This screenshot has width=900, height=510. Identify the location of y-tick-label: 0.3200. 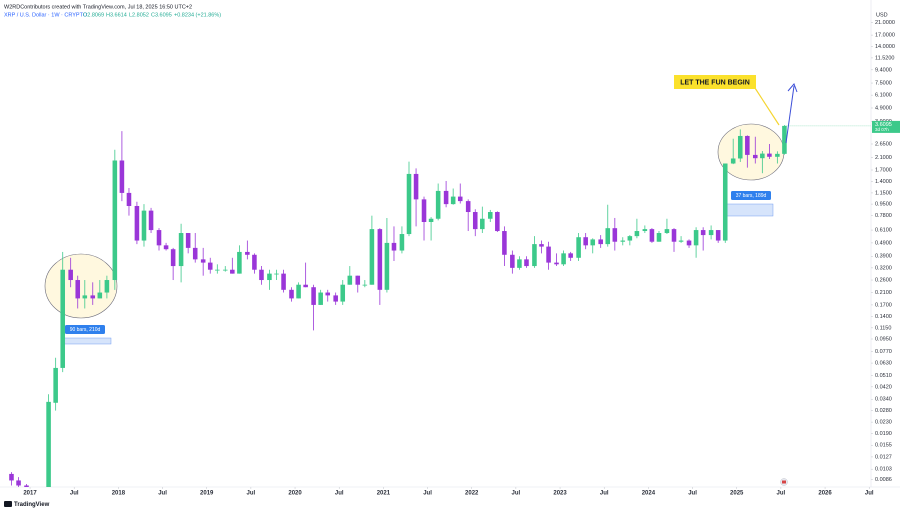
(883, 268).